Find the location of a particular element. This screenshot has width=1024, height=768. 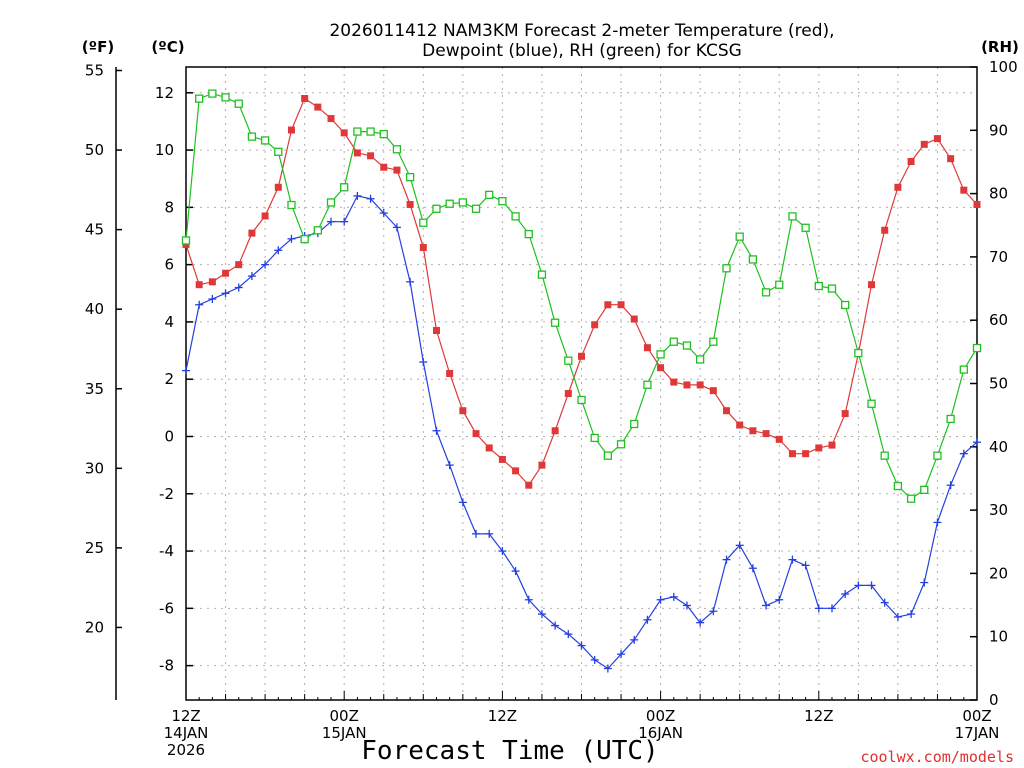

x-tick-label: 16JAN is located at coordinates (660, 733).